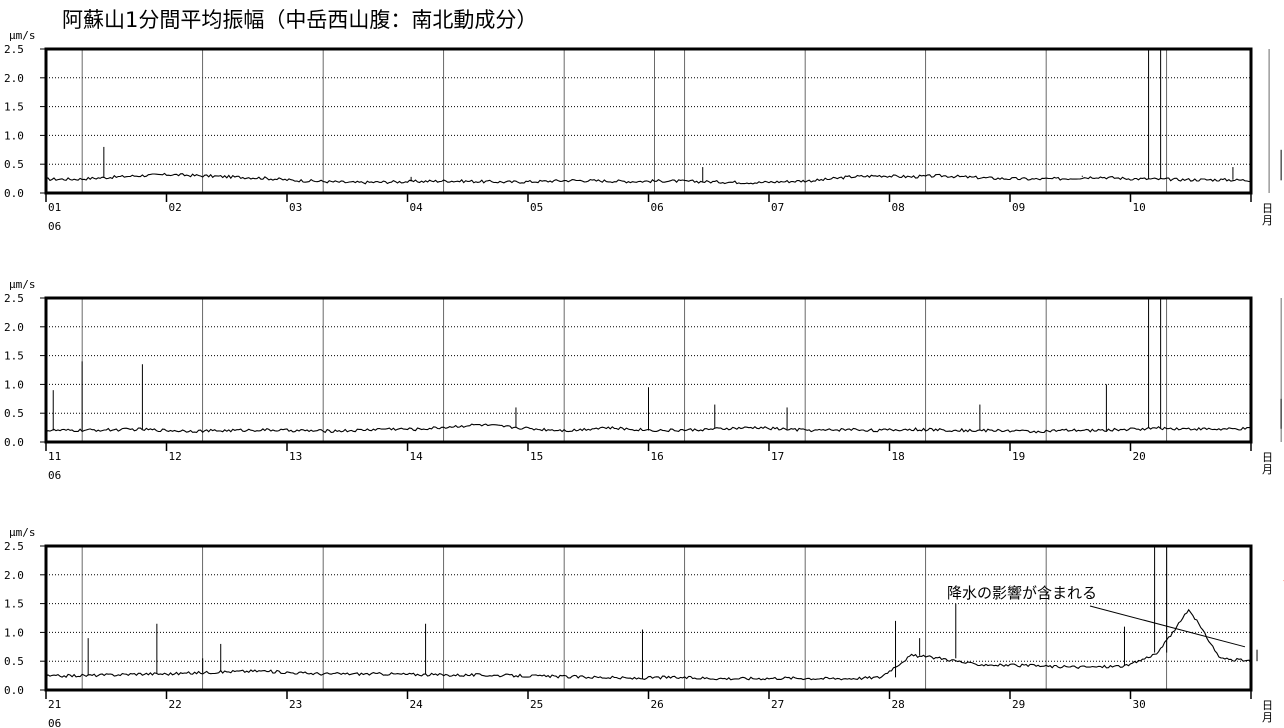 The image size is (1284, 728). What do you see at coordinates (417, 704) in the screenshot?
I see `x-tick-label: 24` at bounding box center [417, 704].